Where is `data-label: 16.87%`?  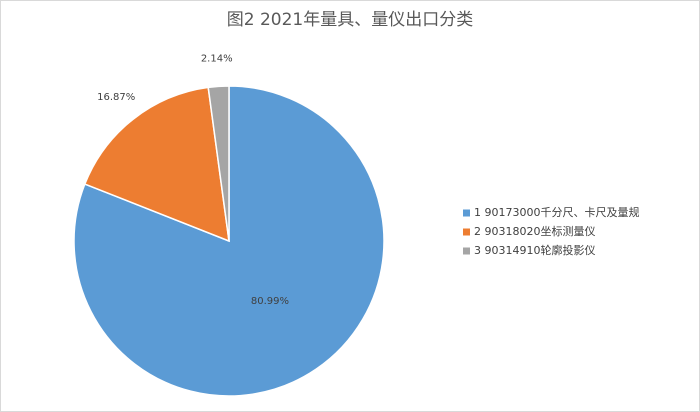
data-label: 16.87% is located at coordinates (116, 97).